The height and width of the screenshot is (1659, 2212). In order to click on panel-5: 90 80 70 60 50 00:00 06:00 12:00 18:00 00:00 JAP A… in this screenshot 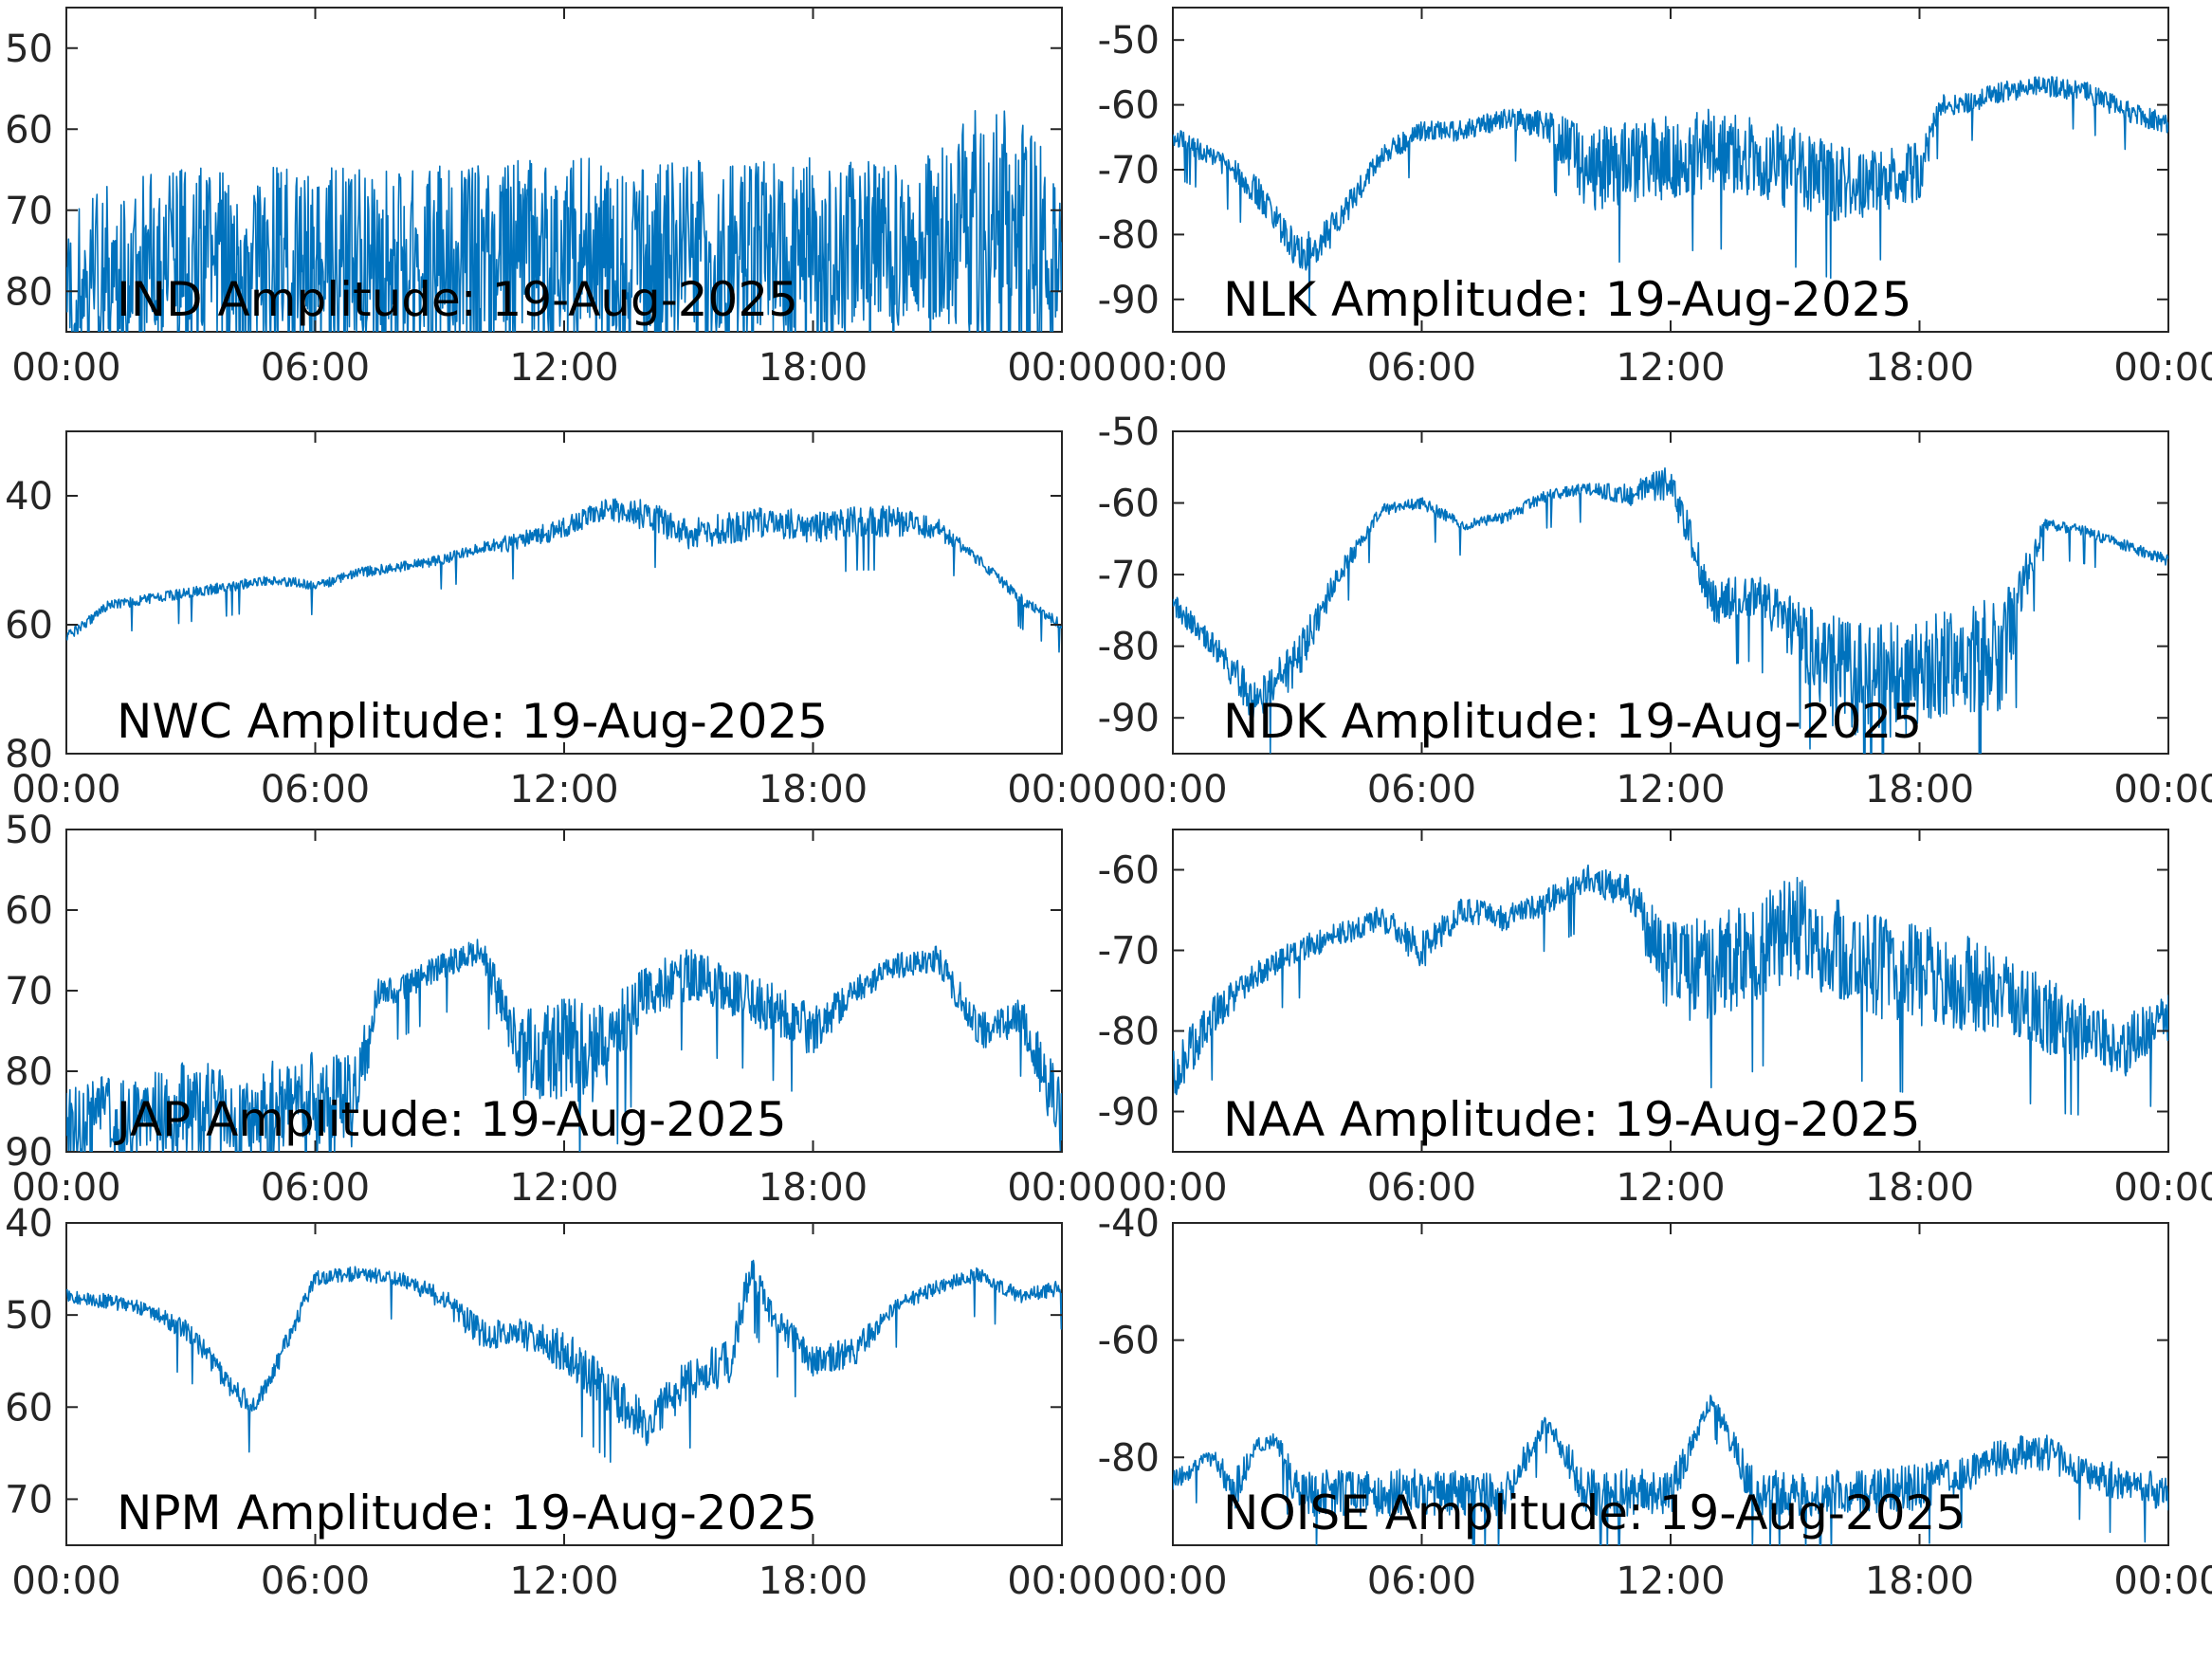, I will do `click(561, 1009)`.